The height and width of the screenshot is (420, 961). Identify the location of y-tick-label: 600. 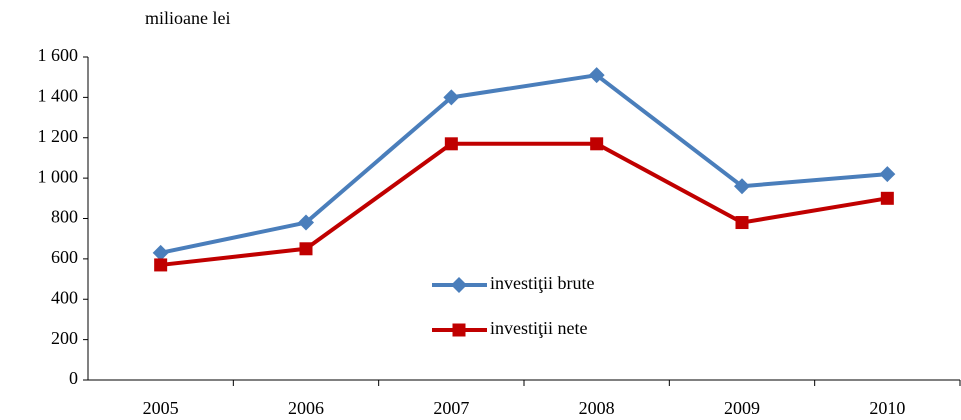
(64, 257).